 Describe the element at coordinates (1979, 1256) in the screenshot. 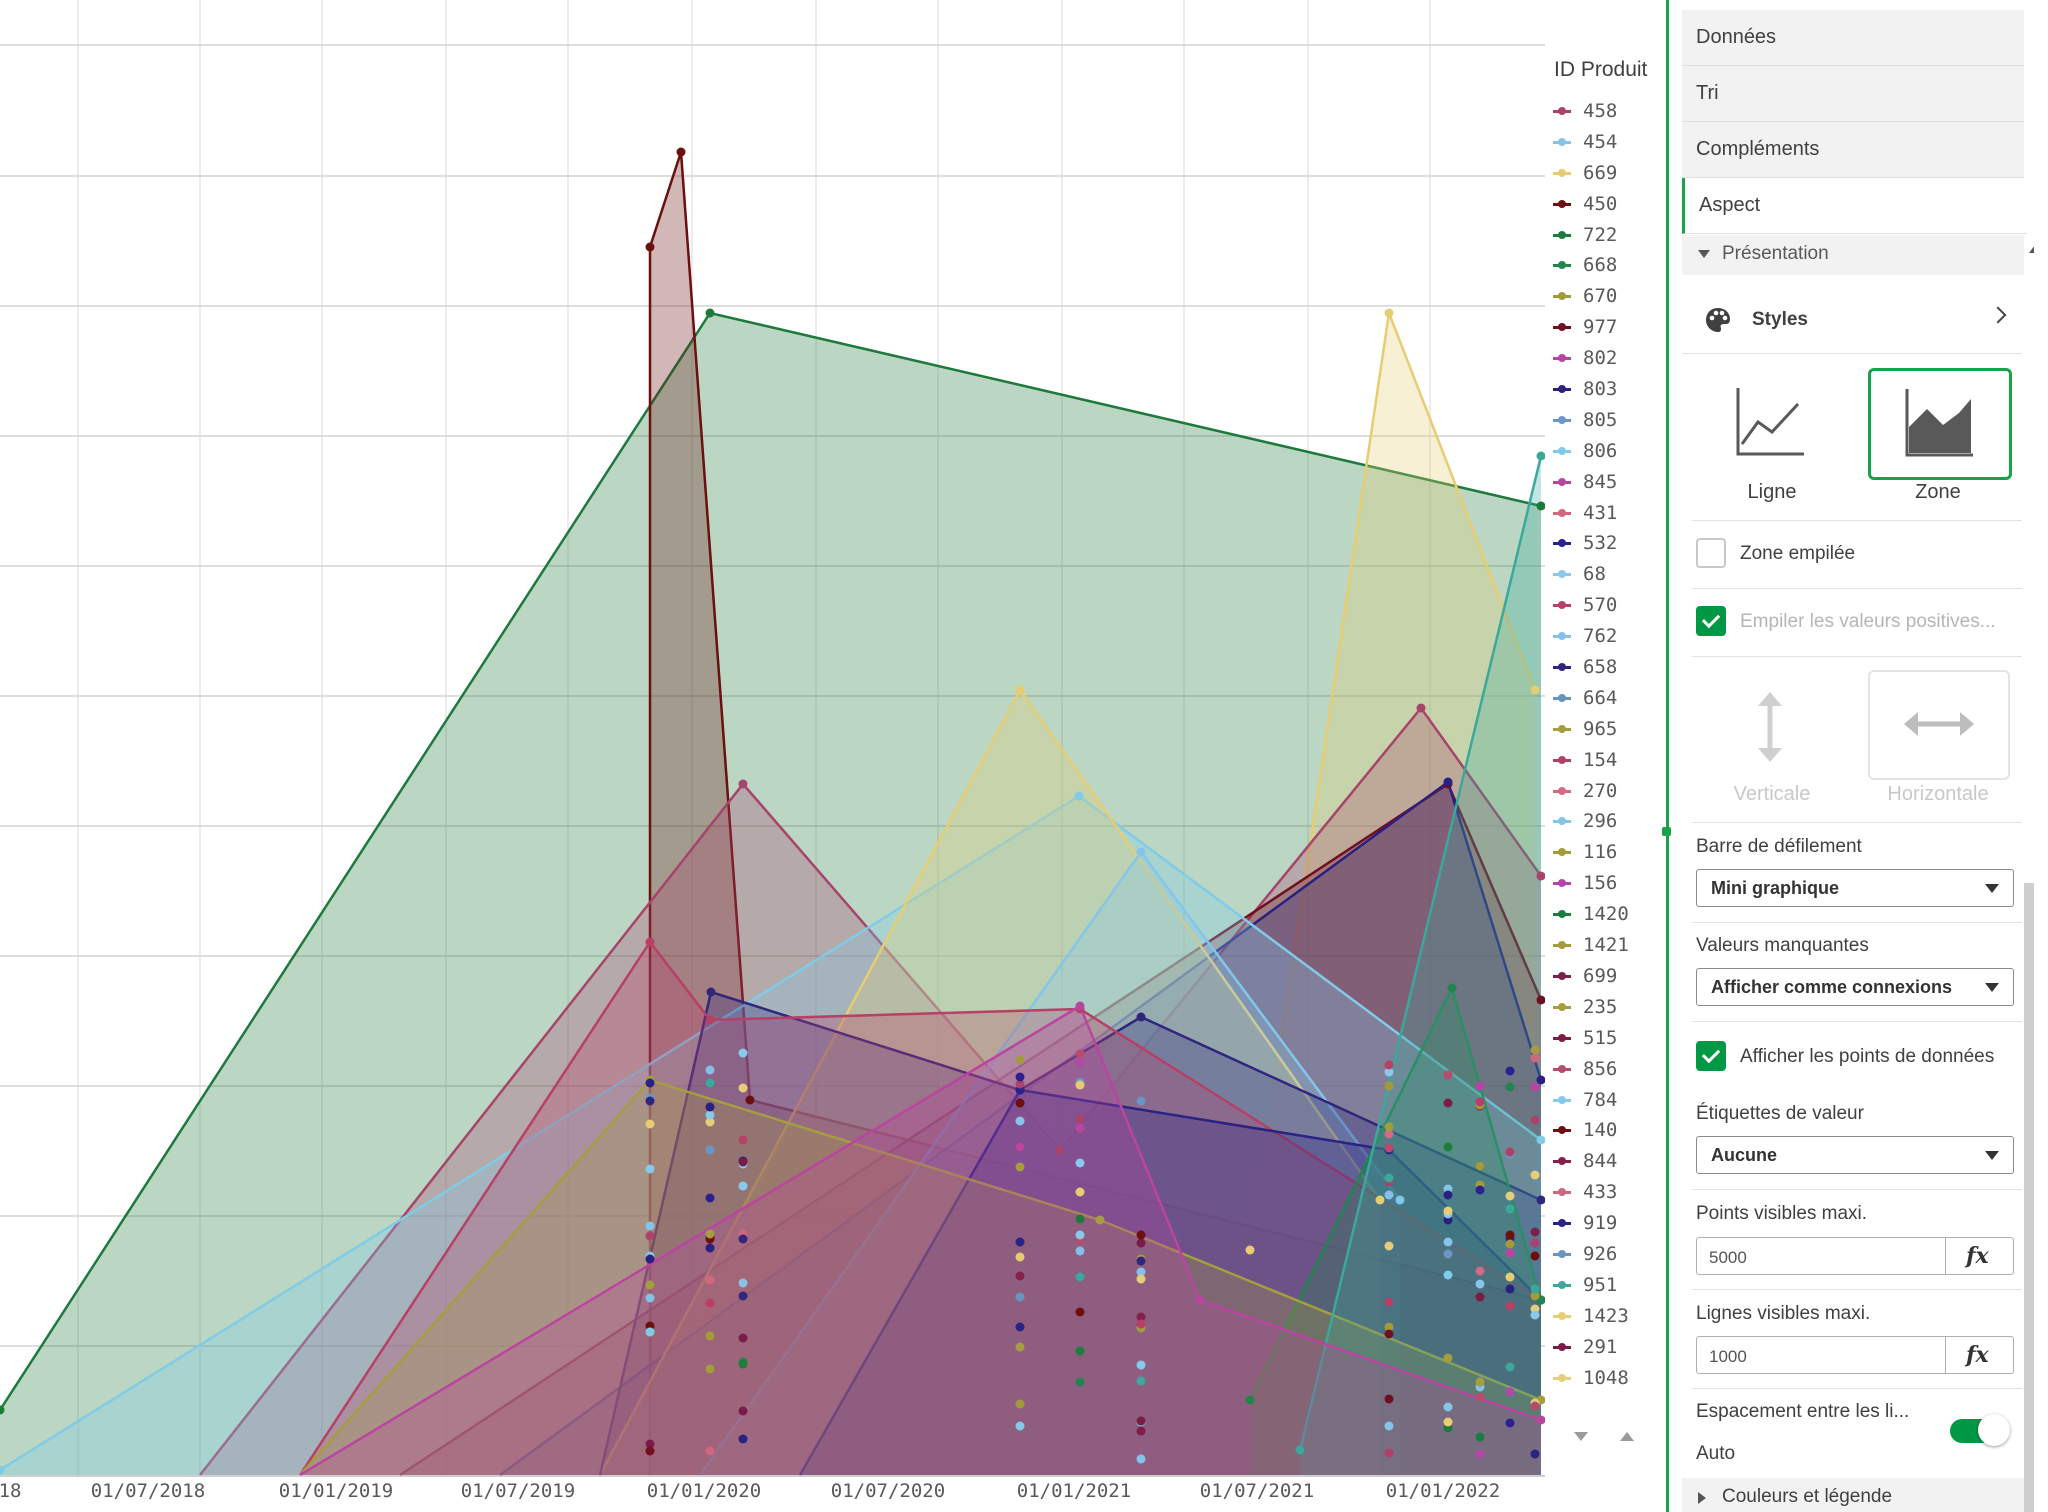

I see `max-points-fx-button: fx` at that location.